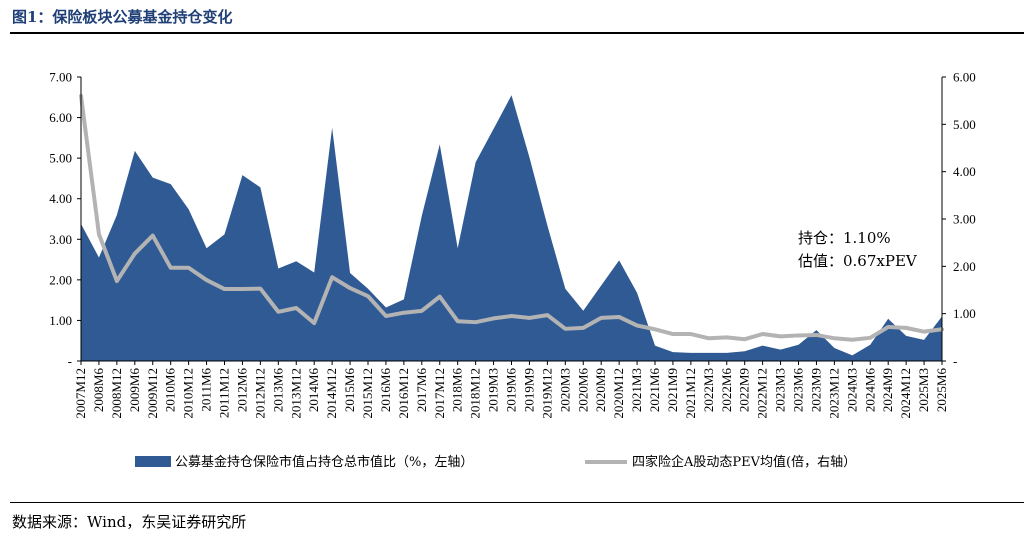 The height and width of the screenshot is (537, 1032). Describe the element at coordinates (259, 393) in the screenshot. I see `x-axis-tick-label: 2012M12` at that location.